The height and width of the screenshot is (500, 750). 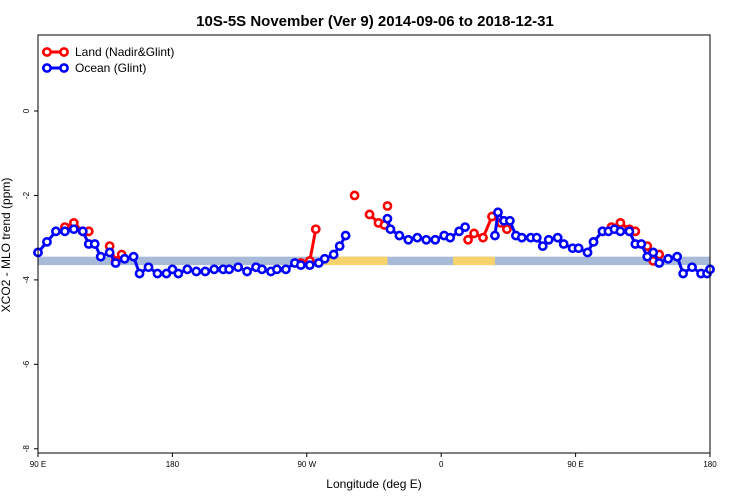 I want to click on series-land, so click(x=362, y=229).